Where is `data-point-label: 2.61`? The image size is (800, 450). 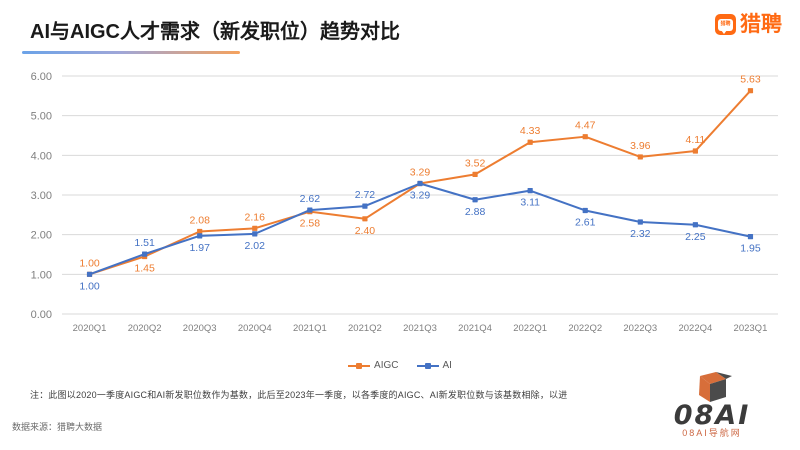 data-point-label: 2.61 is located at coordinates (585, 222).